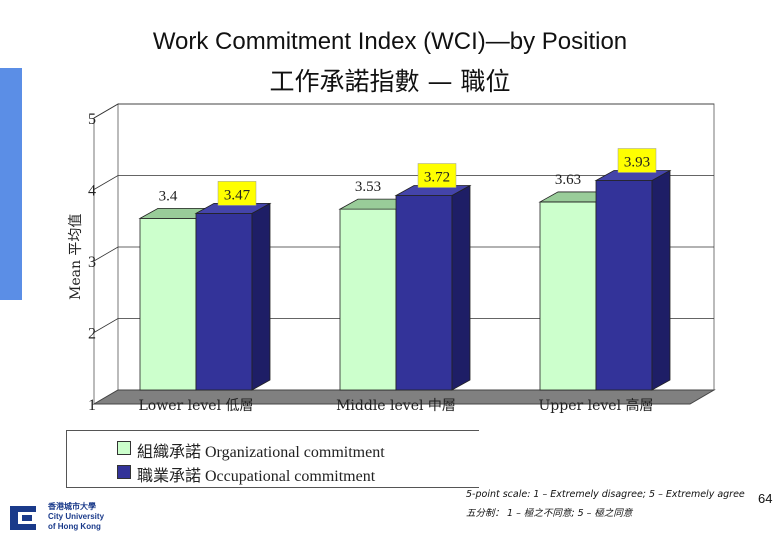 This screenshot has width=780, height=540. Describe the element at coordinates (11, 184) in the screenshot. I see `side-accent-bar` at that location.